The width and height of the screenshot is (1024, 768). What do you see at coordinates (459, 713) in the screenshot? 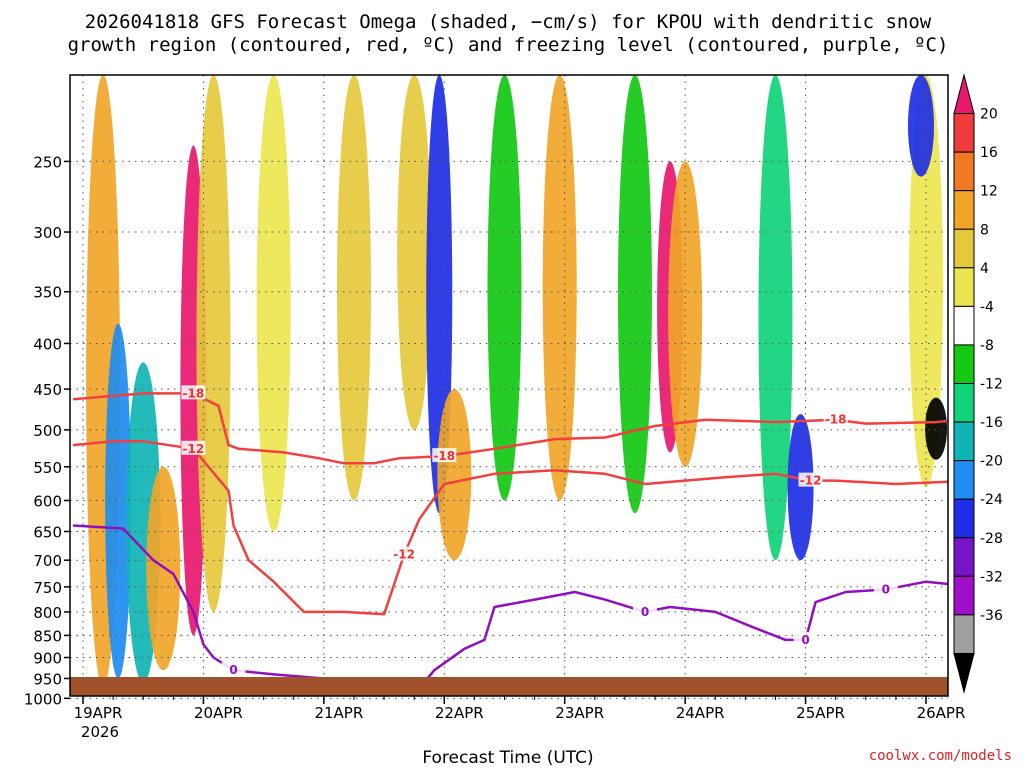
I see `x-tick-label-22APR: 22APR` at bounding box center [459, 713].